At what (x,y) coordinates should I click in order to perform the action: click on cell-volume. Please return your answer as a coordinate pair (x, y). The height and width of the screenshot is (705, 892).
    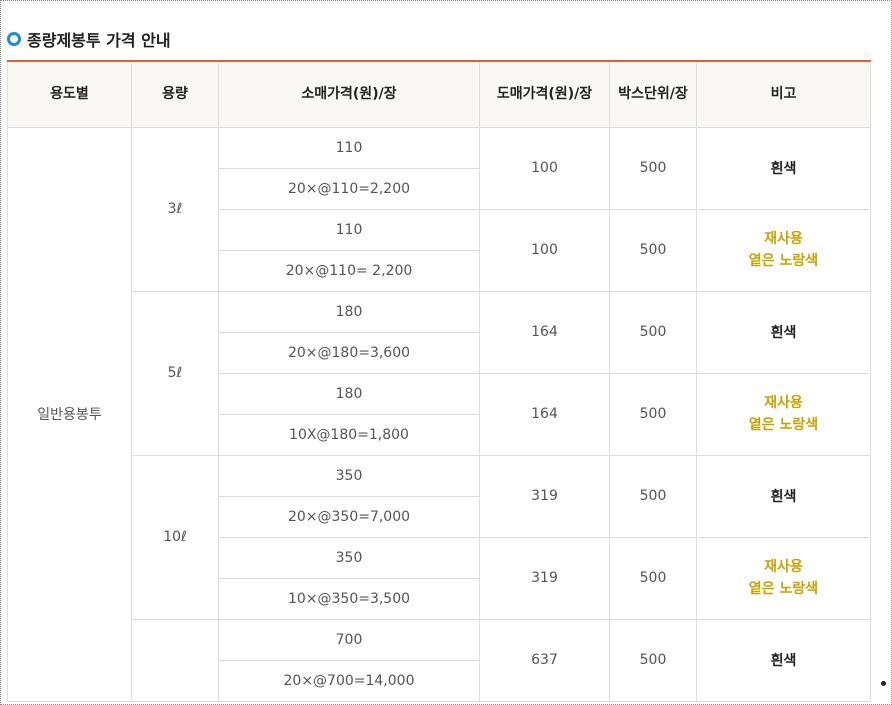
    Looking at the image, I should click on (175, 660).